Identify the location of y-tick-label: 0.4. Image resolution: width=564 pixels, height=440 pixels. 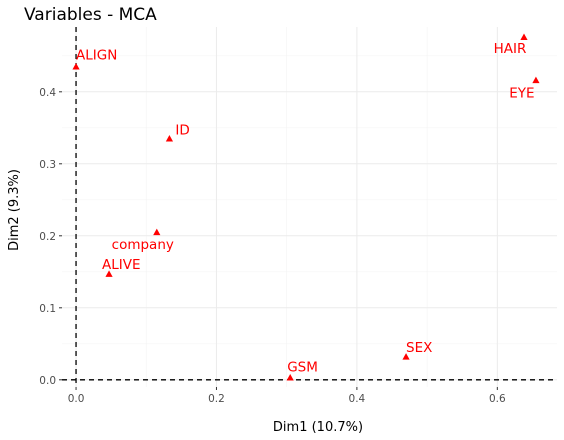
(47, 93).